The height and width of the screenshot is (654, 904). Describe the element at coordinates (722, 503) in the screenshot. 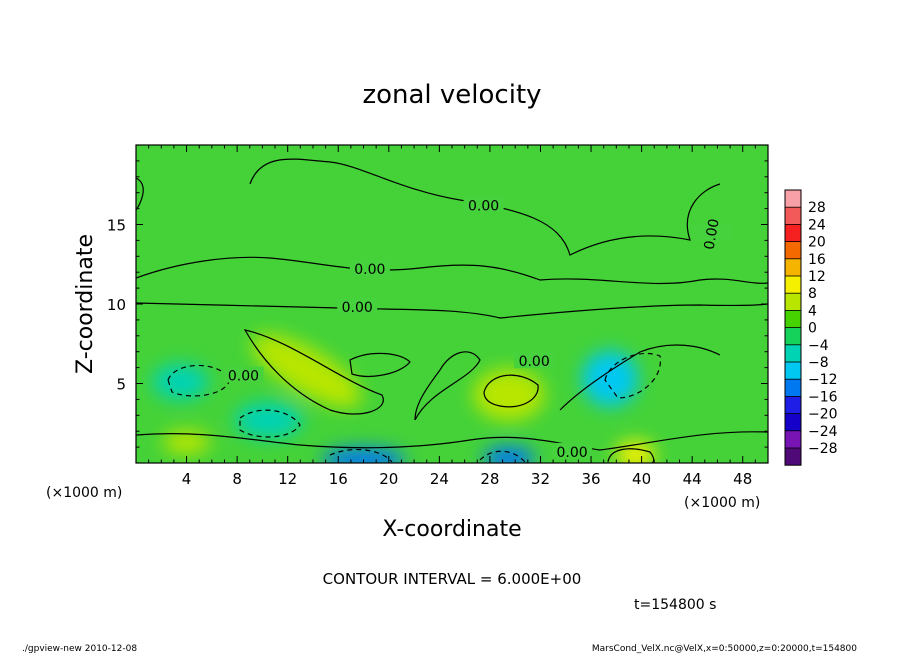

I see `x-unit-label-right: (×1000 m)` at that location.